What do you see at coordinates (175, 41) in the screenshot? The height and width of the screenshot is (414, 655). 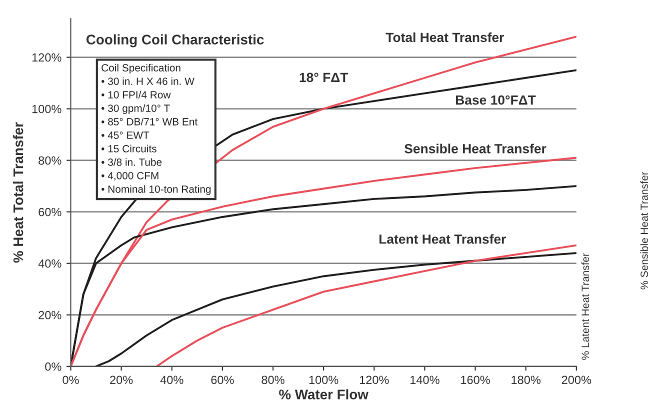 I see `text: Cooling Coil Characteristic` at bounding box center [175, 41].